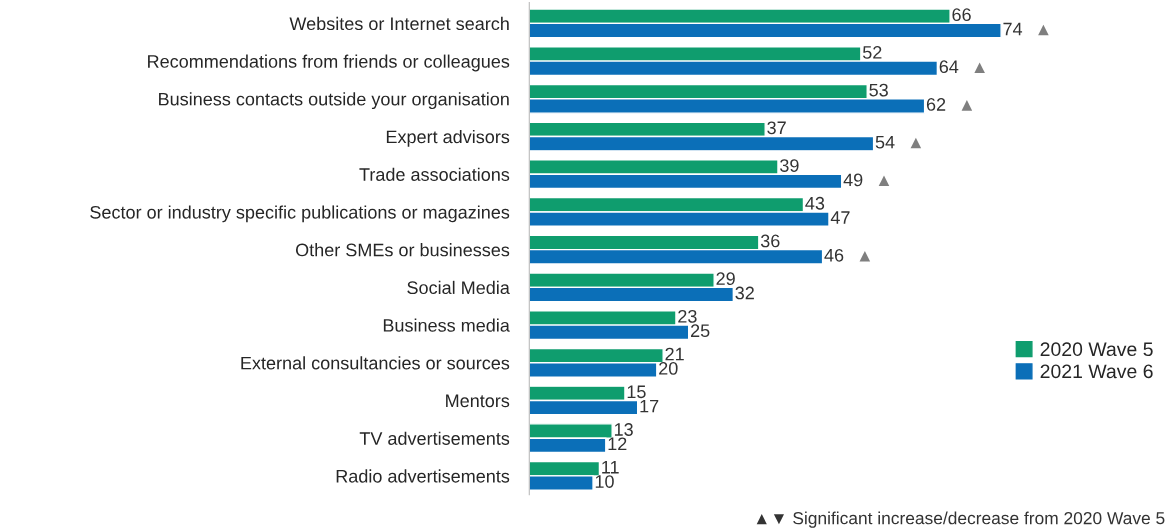  I want to click on y-tick-label: Other SMEs or businesses, so click(402, 250).